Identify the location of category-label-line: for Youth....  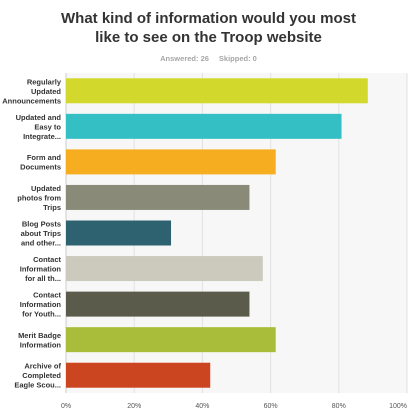
(41, 314).